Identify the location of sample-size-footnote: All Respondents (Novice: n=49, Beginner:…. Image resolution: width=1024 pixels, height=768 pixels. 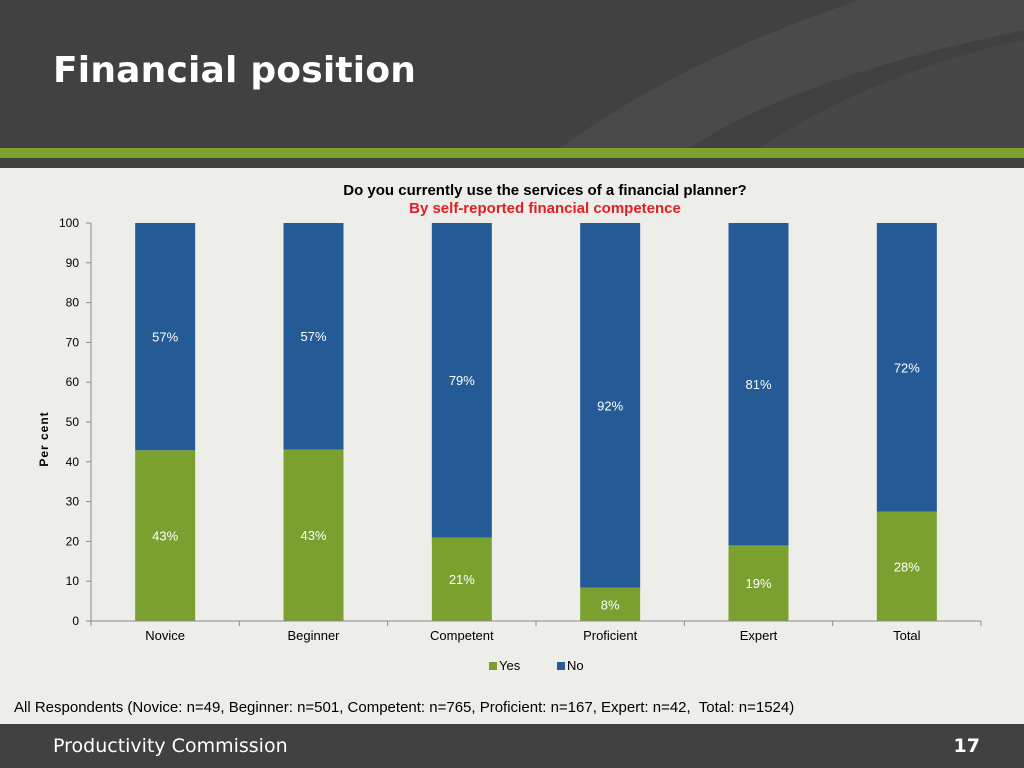
(404, 707).